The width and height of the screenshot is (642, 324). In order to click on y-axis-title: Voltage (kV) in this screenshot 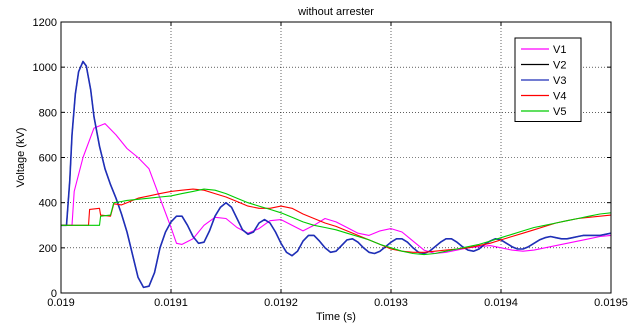, I will do `click(21, 158)`.